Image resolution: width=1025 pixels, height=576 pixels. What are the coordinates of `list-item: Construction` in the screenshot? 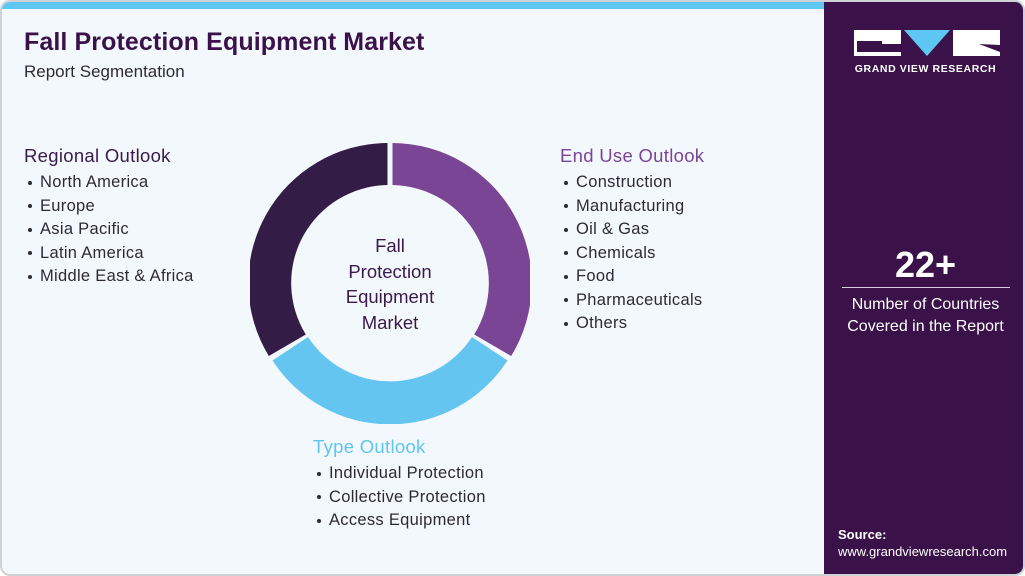 It's located at (632, 183).